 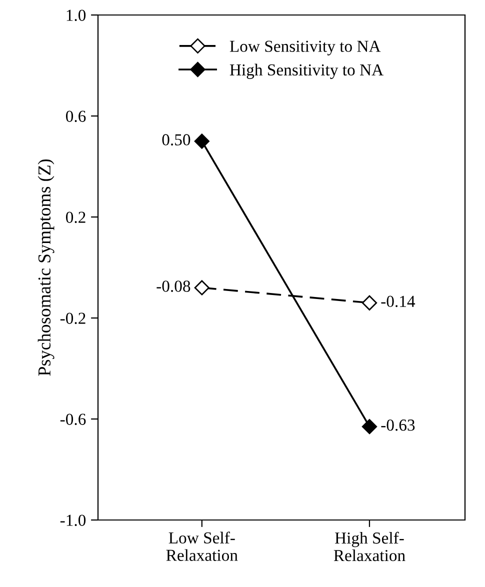 What do you see at coordinates (76, 116) in the screenshot?
I see `y-tick-label: 0.6` at bounding box center [76, 116].